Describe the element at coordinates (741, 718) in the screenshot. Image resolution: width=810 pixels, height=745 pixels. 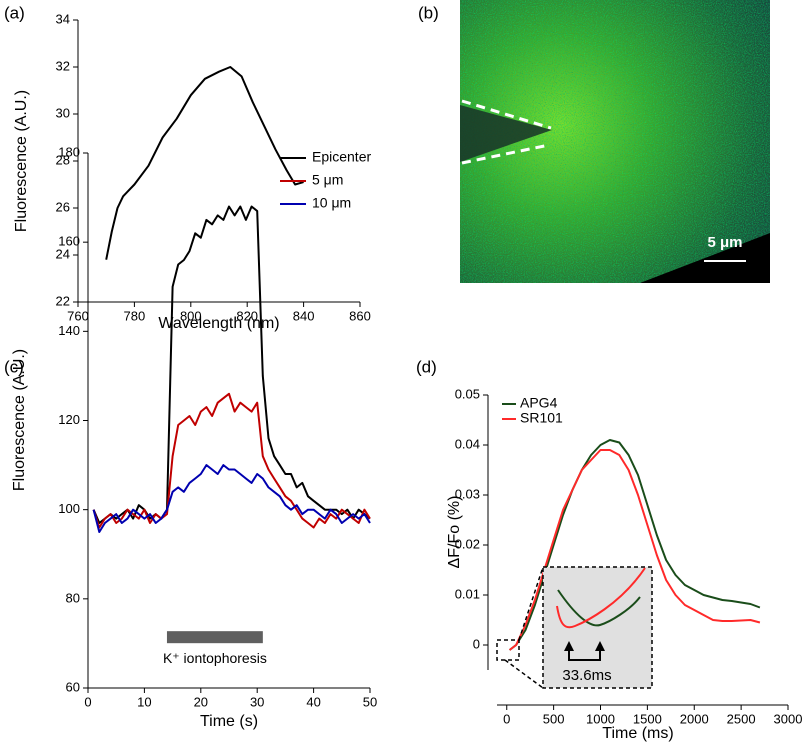
I see `x-tick-label: 2500` at that location.